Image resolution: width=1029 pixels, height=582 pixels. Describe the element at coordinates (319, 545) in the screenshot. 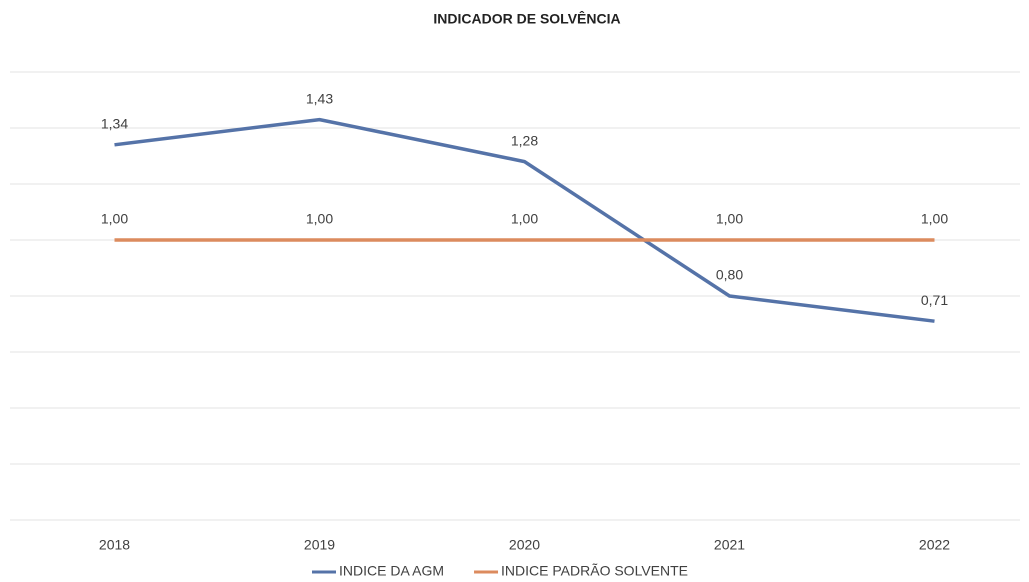

I see `x-tick-label: 2019` at that location.